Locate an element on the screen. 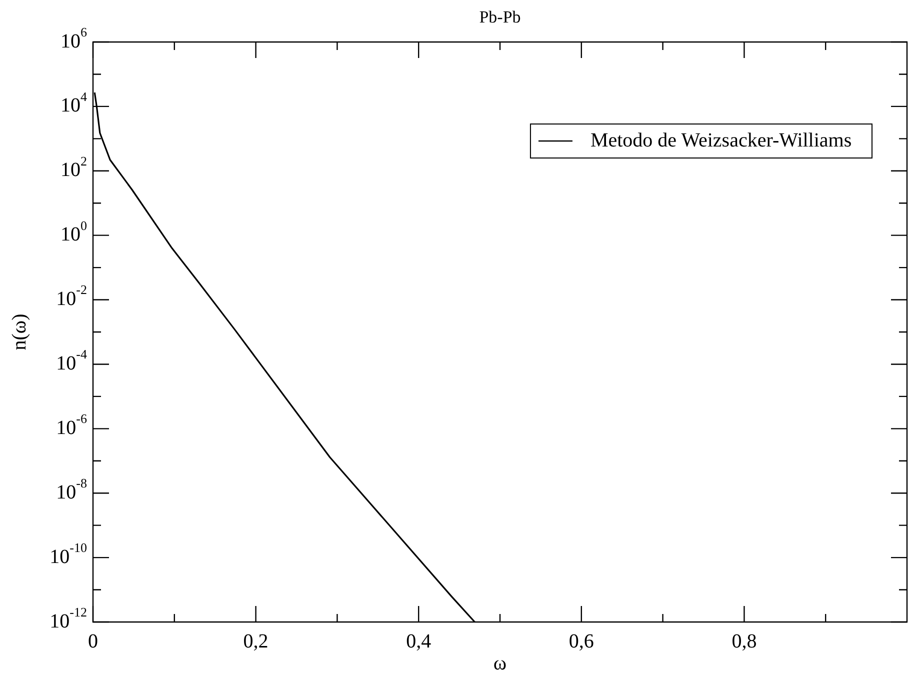 The width and height of the screenshot is (917, 673). x-tick-label: 0 is located at coordinates (93, 641).